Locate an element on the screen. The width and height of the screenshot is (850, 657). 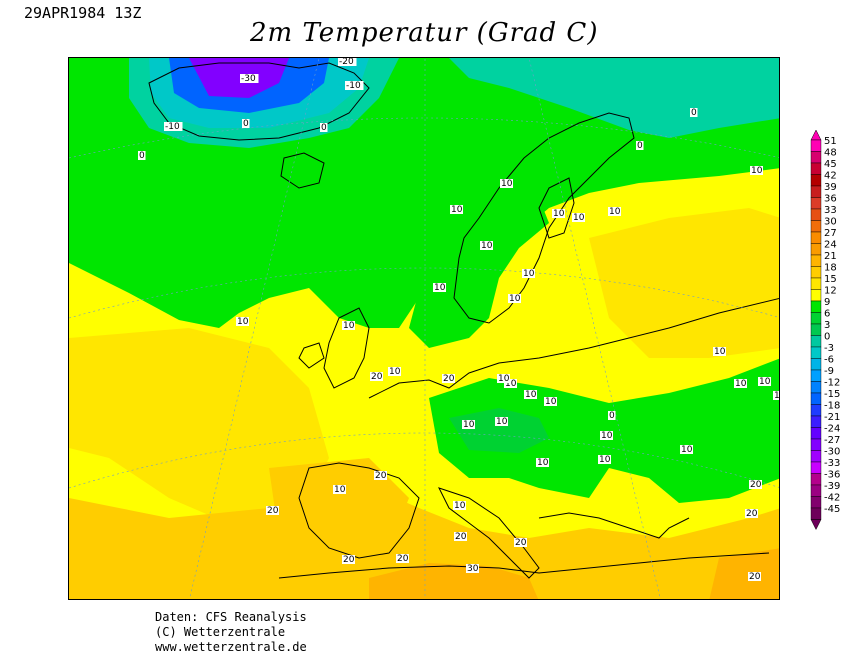
field-gold-east is located at coordinates (684, 283).